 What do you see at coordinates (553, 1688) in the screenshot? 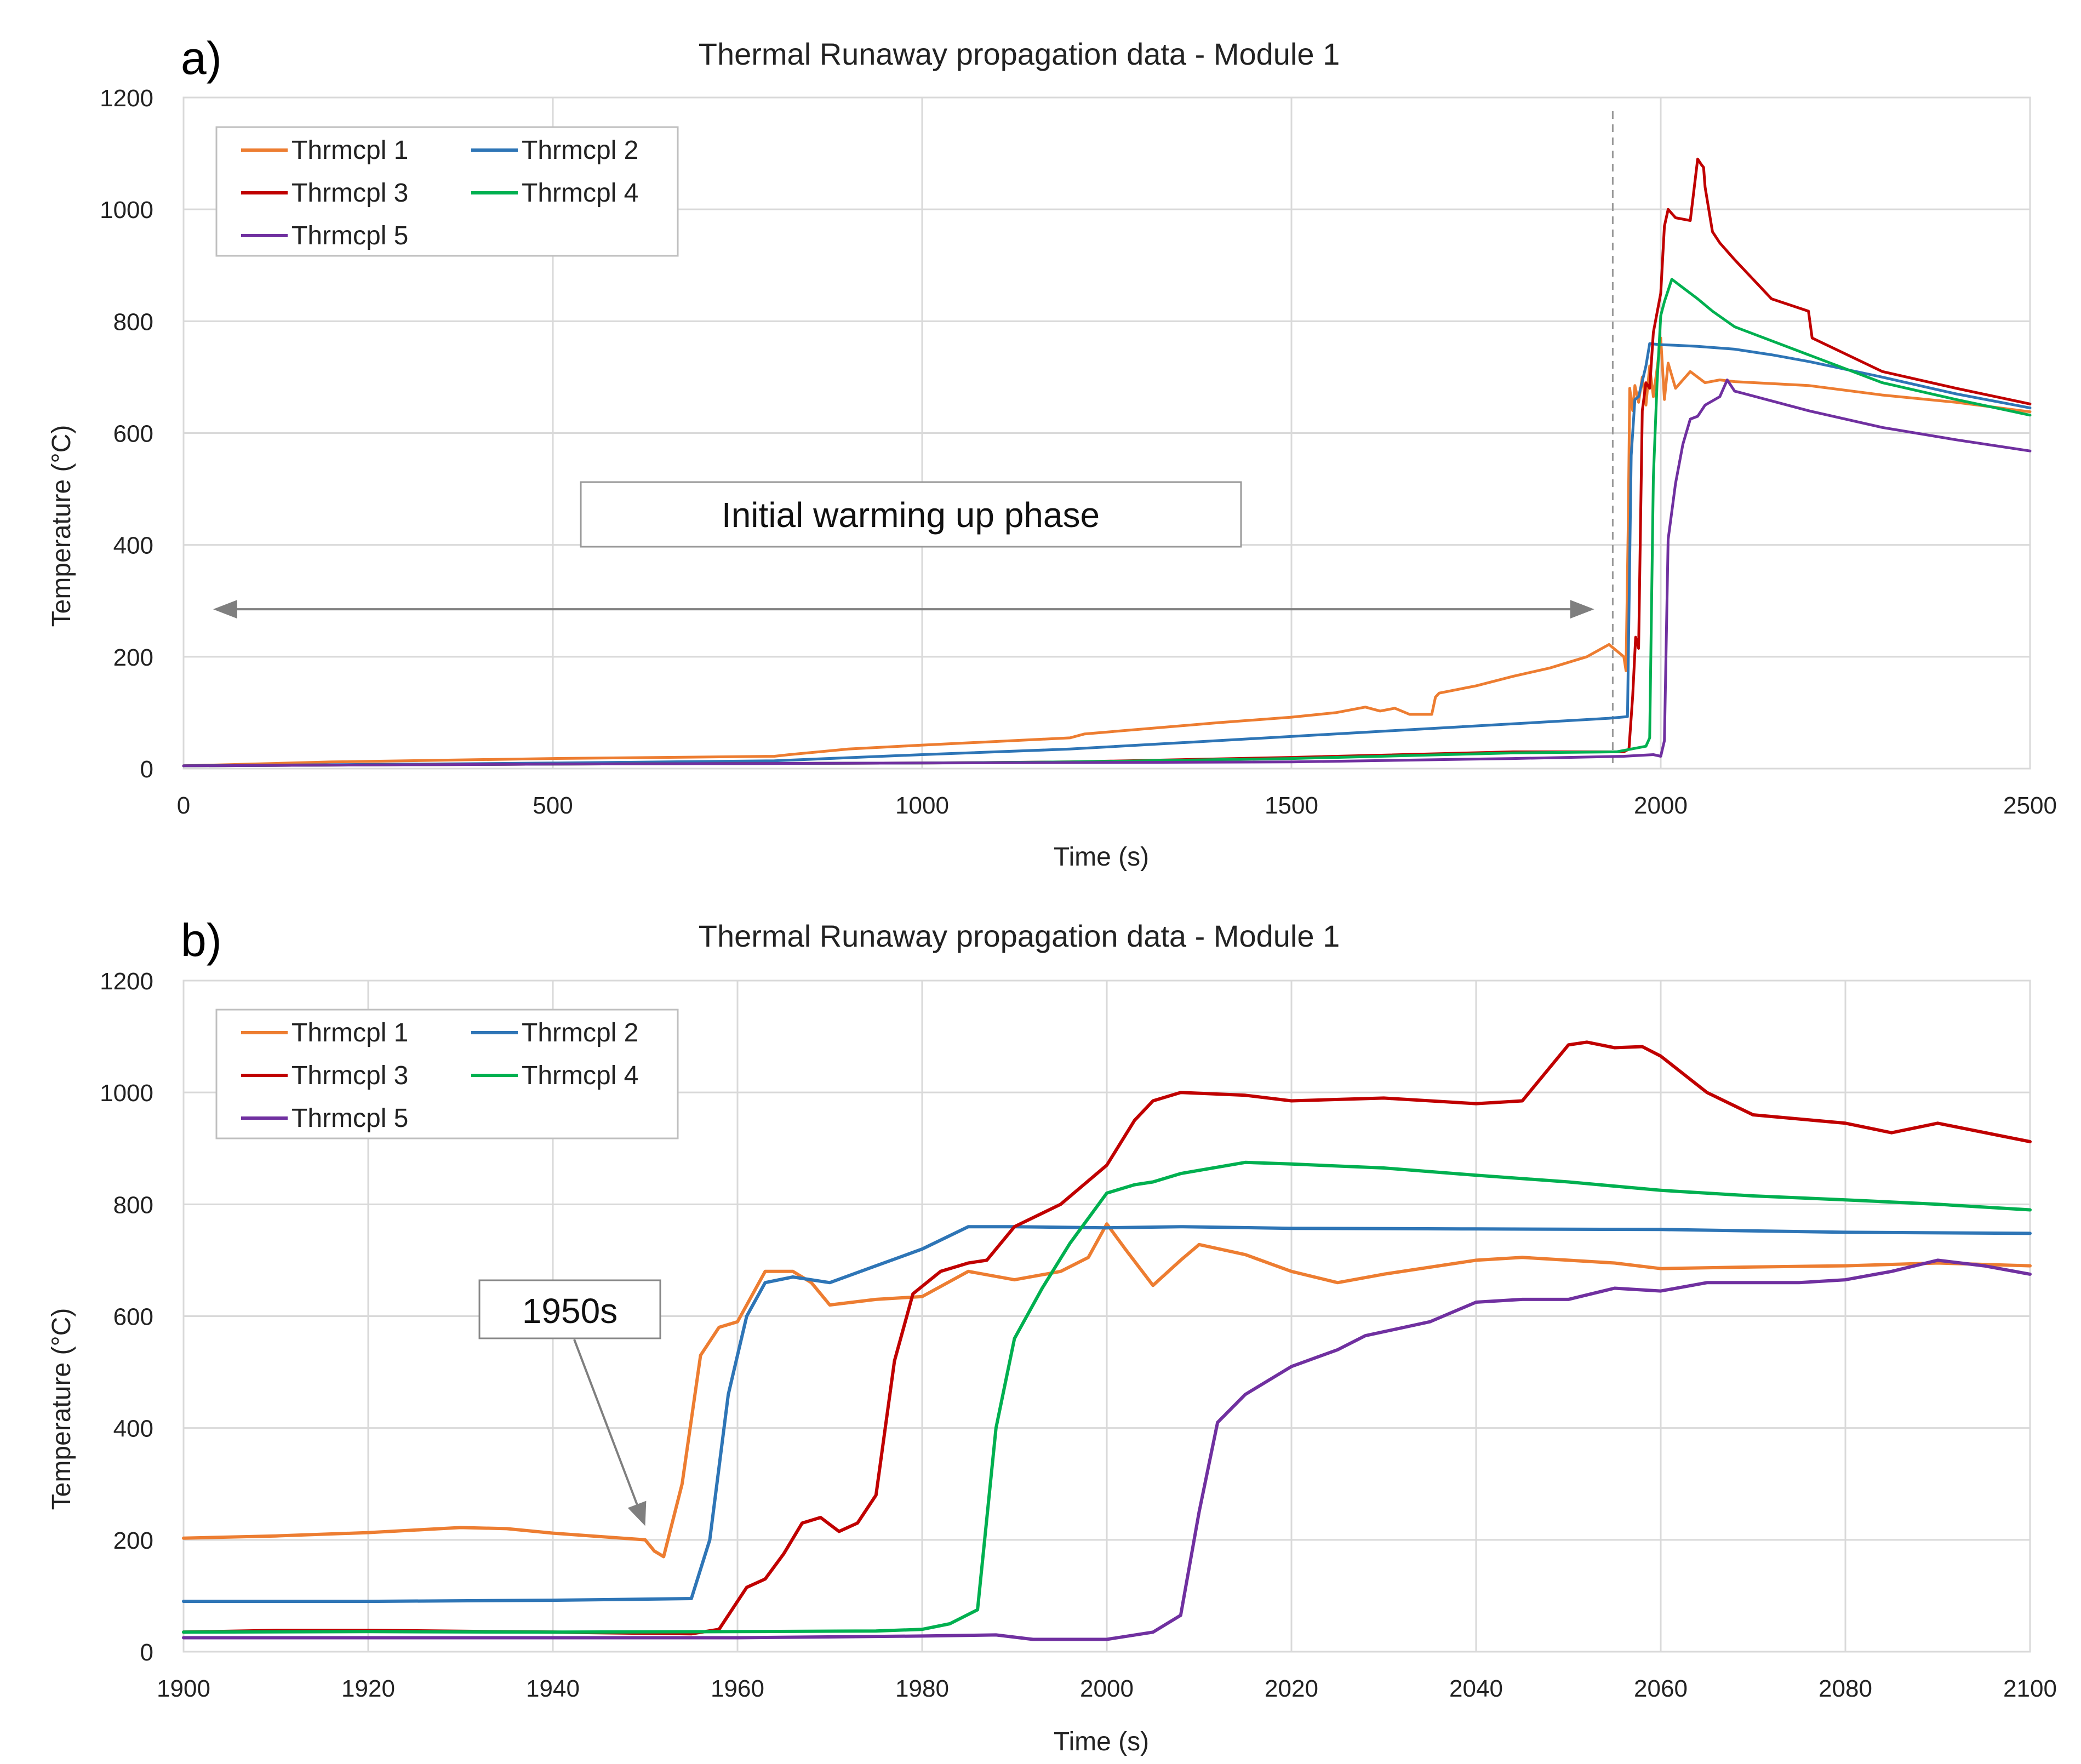
I see `x-tick-label: 1940` at bounding box center [553, 1688].